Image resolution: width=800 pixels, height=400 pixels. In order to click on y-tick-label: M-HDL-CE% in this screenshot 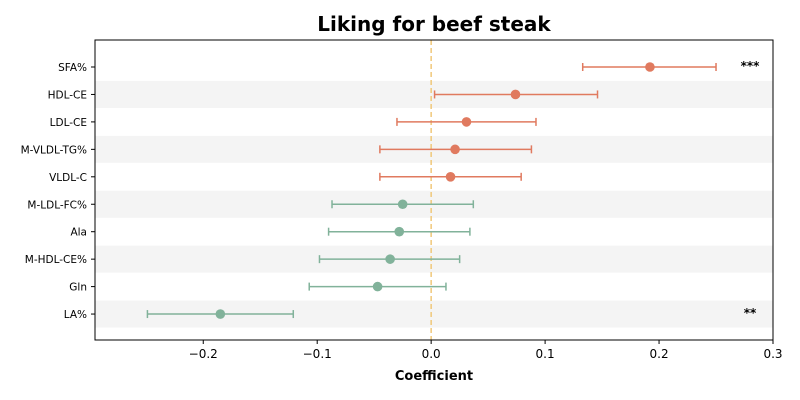, I will do `click(56, 260)`.